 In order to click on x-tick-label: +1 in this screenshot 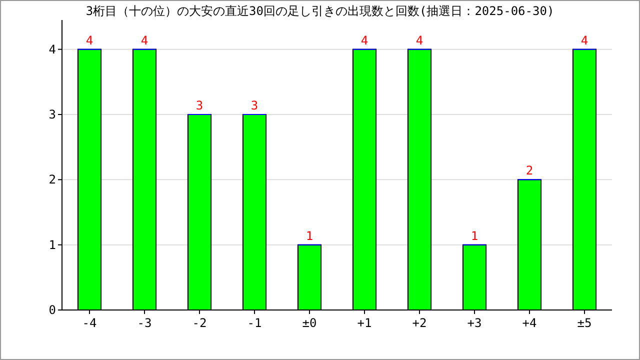, I will do `click(364, 323)`.